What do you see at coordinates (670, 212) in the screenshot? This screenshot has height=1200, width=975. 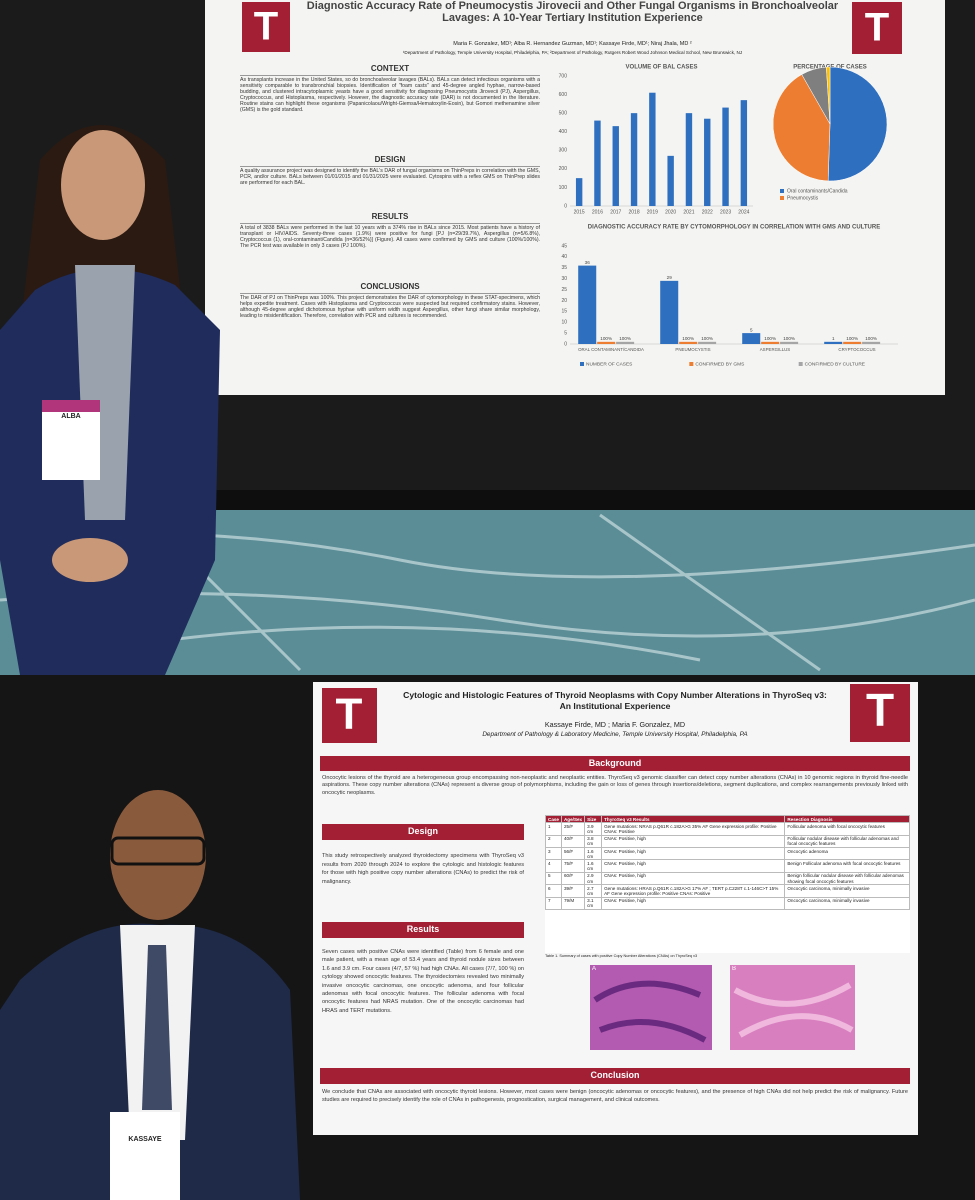 I see `x-tick-label: 2020` at bounding box center [670, 212].